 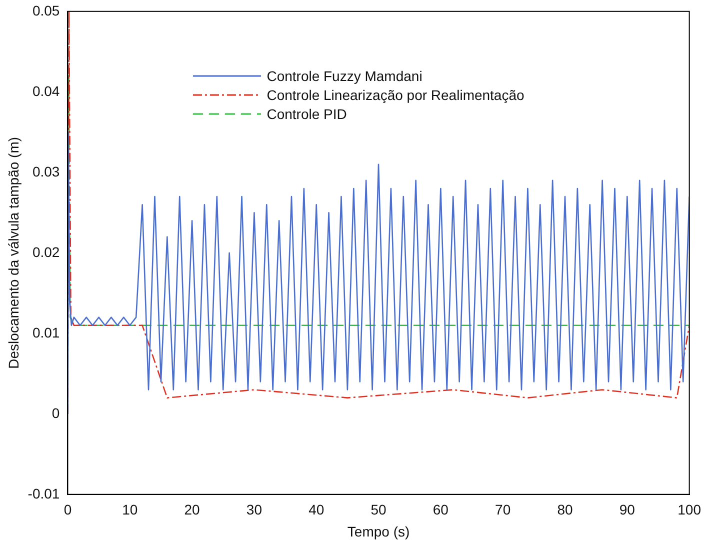 What do you see at coordinates (46, 10) in the screenshot?
I see `y-tick-label: 0.05` at bounding box center [46, 10].